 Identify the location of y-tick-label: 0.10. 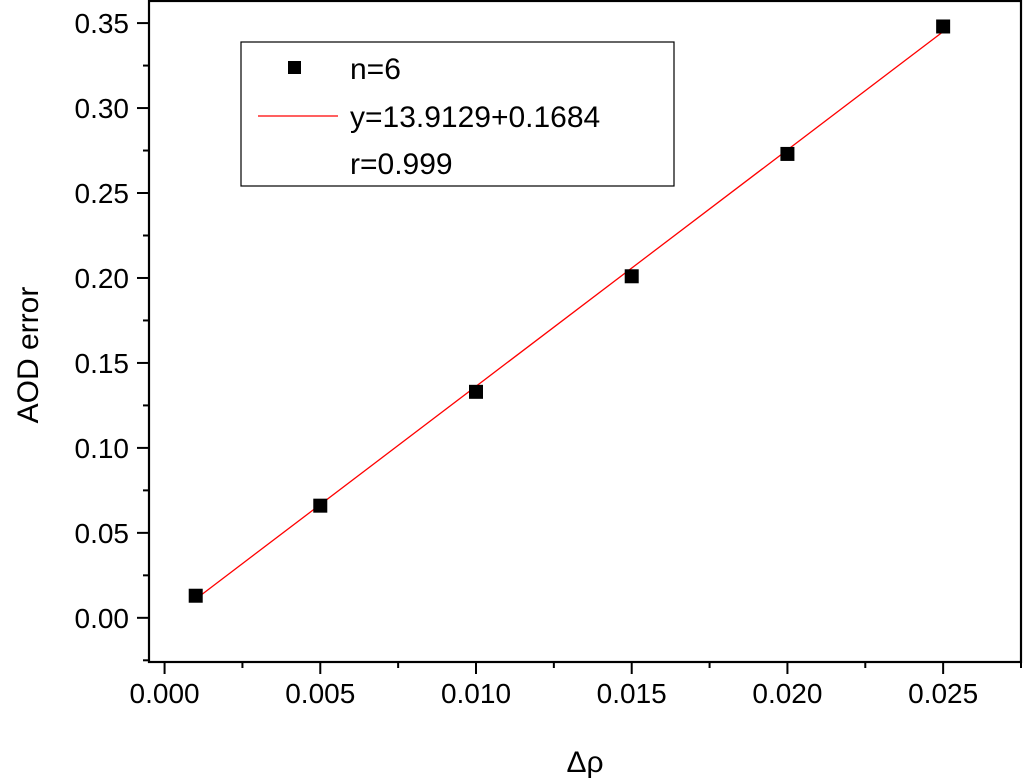
(102, 448).